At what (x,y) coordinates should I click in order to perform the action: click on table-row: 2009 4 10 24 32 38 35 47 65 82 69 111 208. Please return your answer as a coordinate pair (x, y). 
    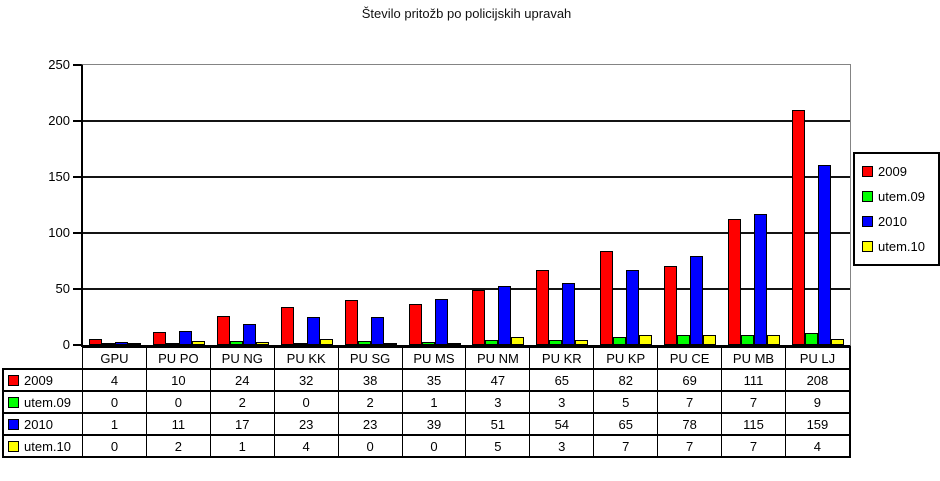
    Looking at the image, I should click on (426, 380).